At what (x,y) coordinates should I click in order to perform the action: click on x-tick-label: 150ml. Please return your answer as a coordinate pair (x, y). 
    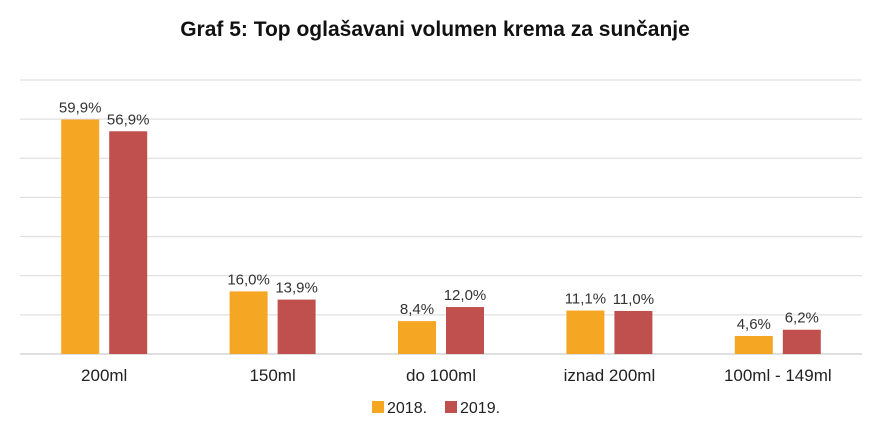
    Looking at the image, I should click on (272, 375).